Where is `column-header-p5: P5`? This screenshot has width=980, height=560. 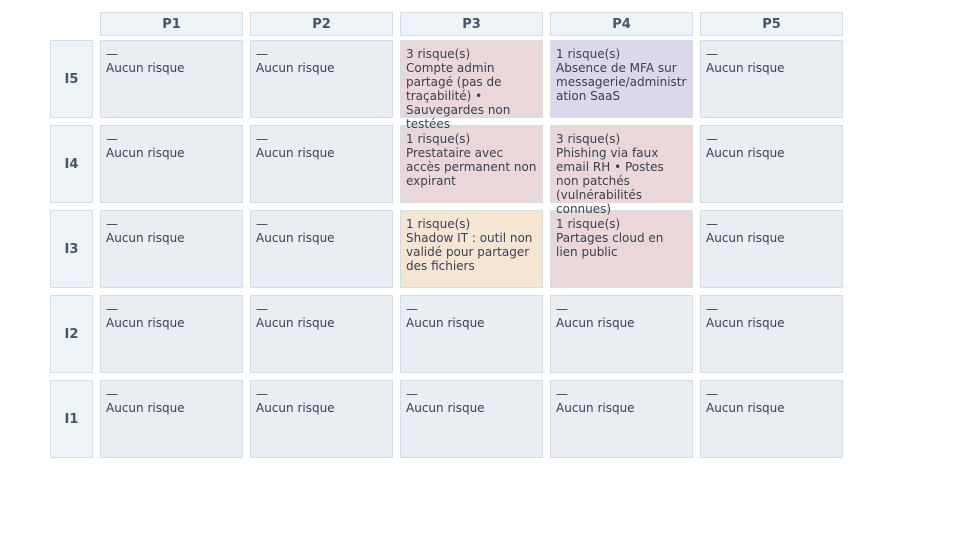 column-header-p5: P5 is located at coordinates (771, 24).